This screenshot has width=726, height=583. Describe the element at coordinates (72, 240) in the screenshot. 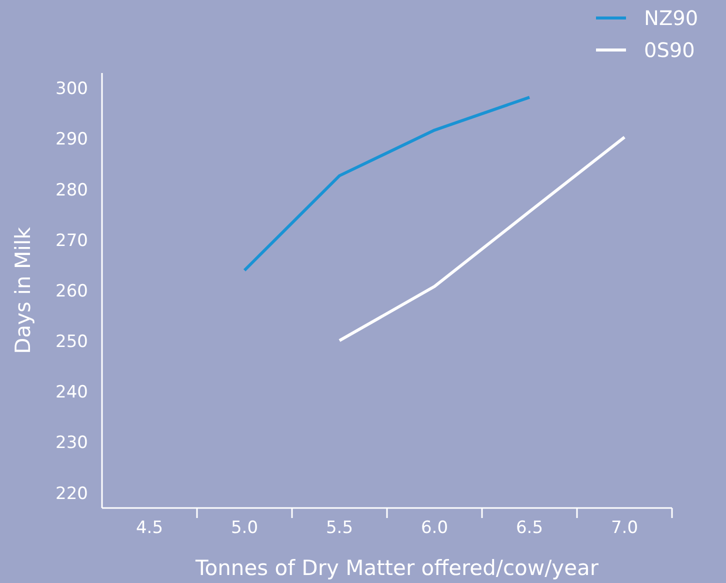

I see `y-tick-label: 270` at that location.